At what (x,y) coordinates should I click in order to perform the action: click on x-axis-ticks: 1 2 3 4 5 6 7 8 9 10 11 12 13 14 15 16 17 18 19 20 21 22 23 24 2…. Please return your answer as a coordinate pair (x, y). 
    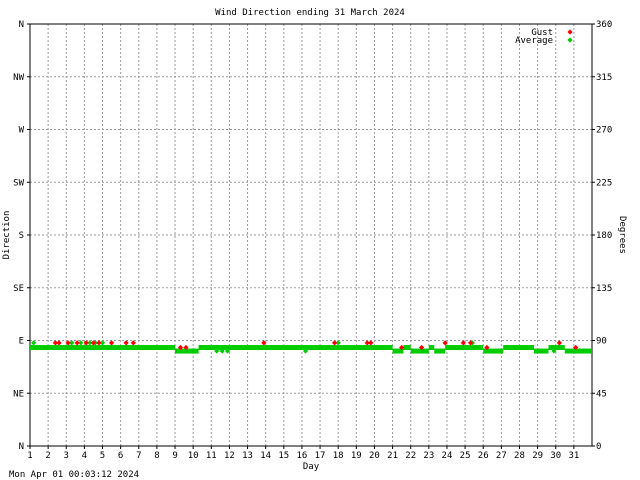
    Looking at the image, I should click on (303, 453).